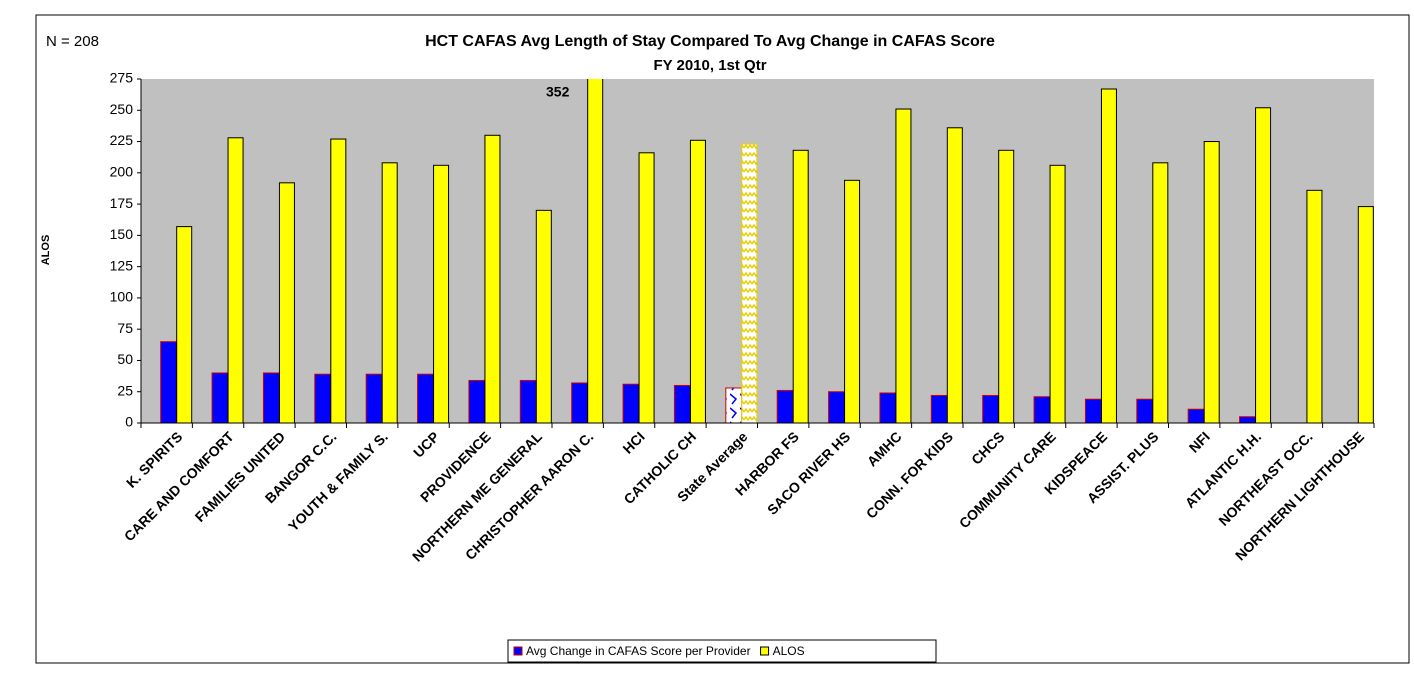  I want to click on y-tick-label: 200, so click(122, 172).